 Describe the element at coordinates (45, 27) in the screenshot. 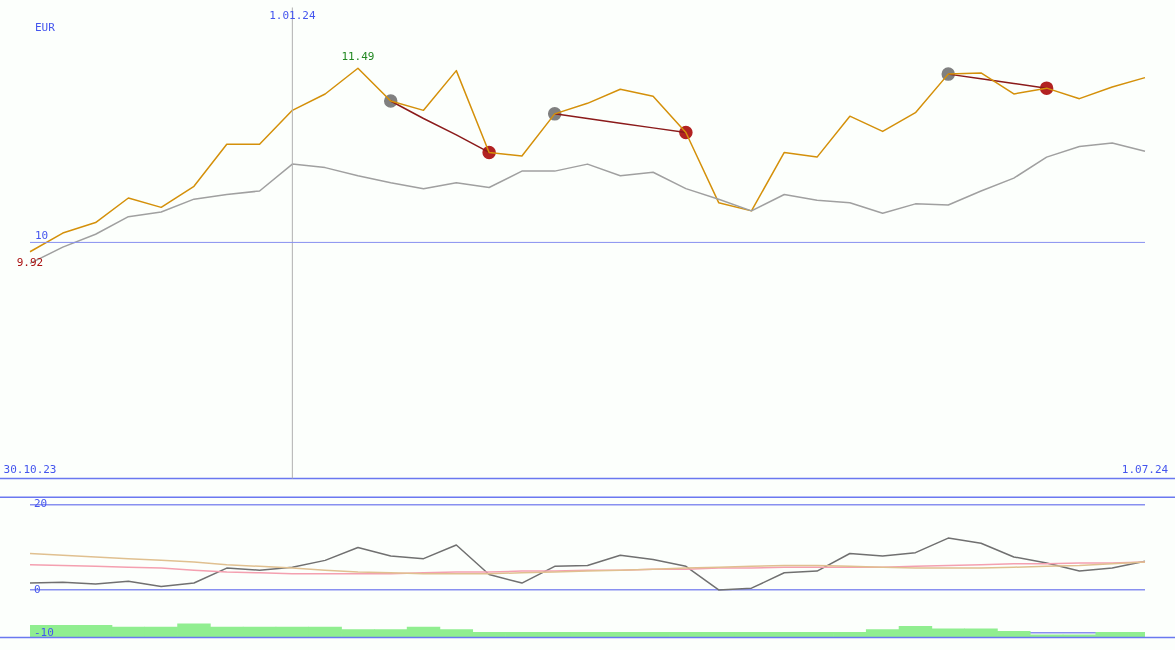

I see `y-axis-title: EUR` at that location.